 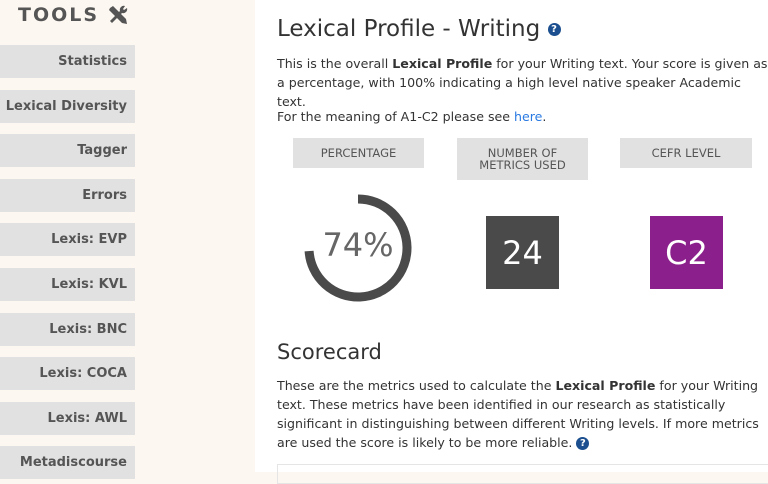 I want to click on scorecard-title: Scorecard, so click(x=329, y=352).